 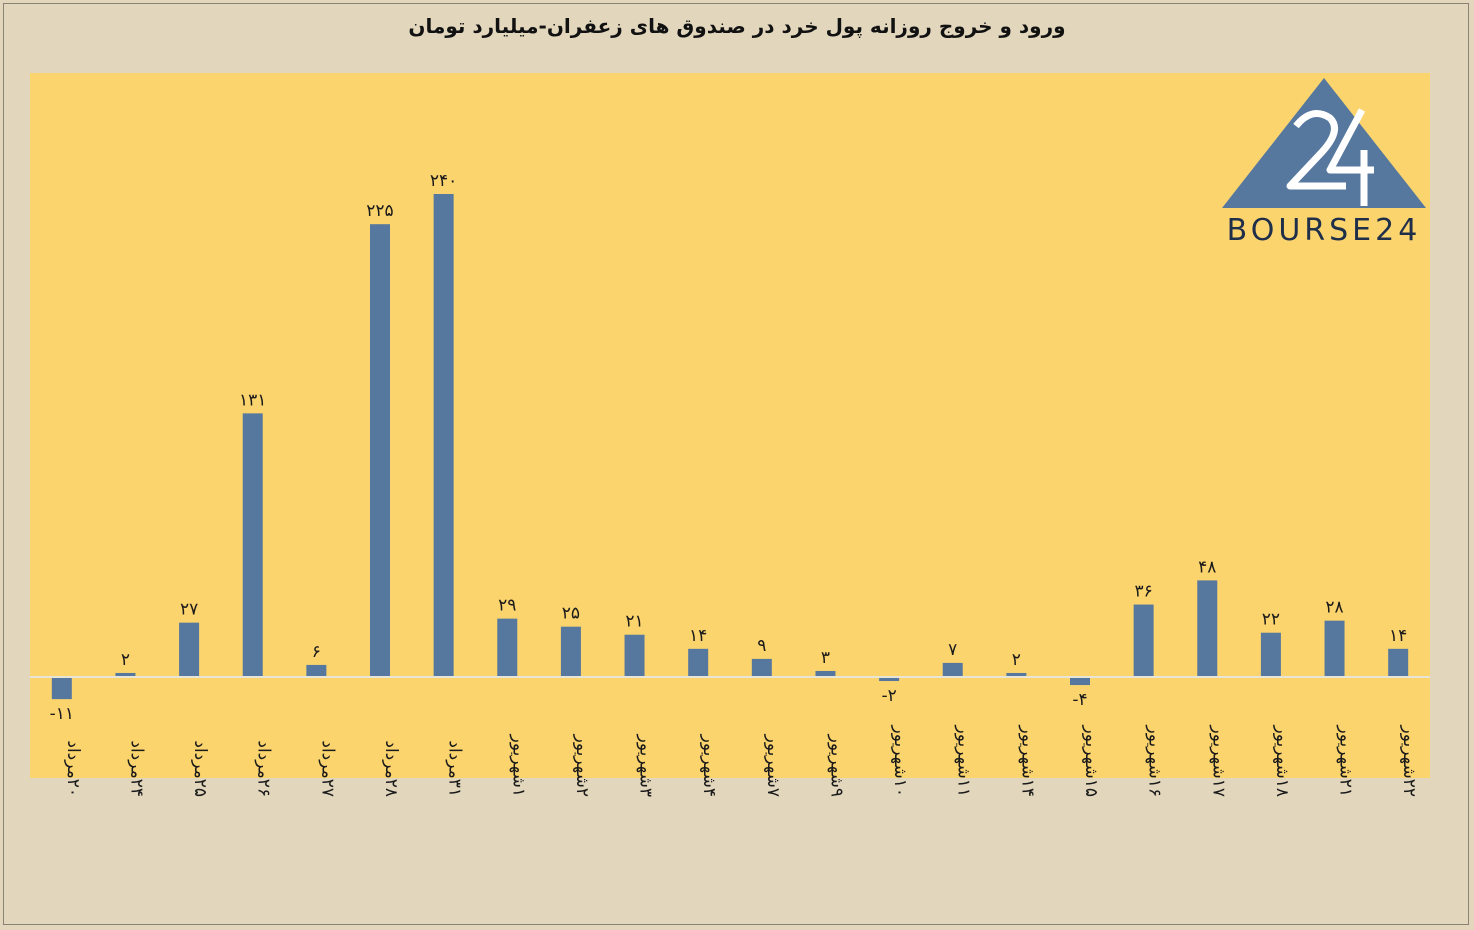 What do you see at coordinates (1027, 761) in the screenshot?
I see `category-tick-label: ۱۴شهریور` at bounding box center [1027, 761].